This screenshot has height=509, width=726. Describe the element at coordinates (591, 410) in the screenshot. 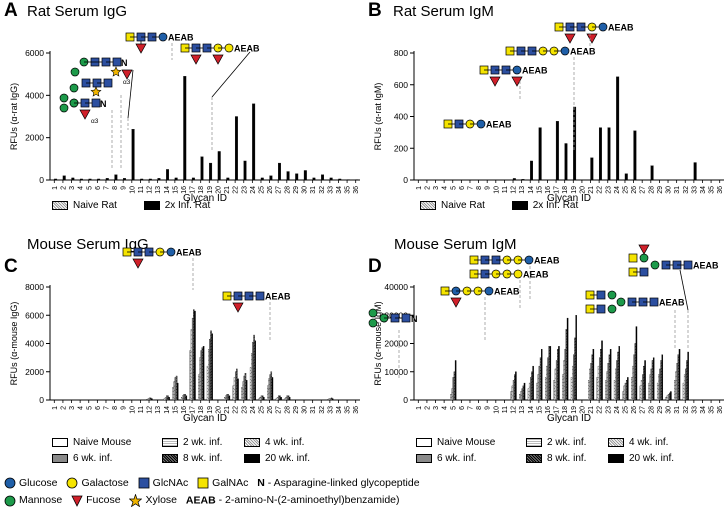

I see `x-tick-label: 21` at that location.